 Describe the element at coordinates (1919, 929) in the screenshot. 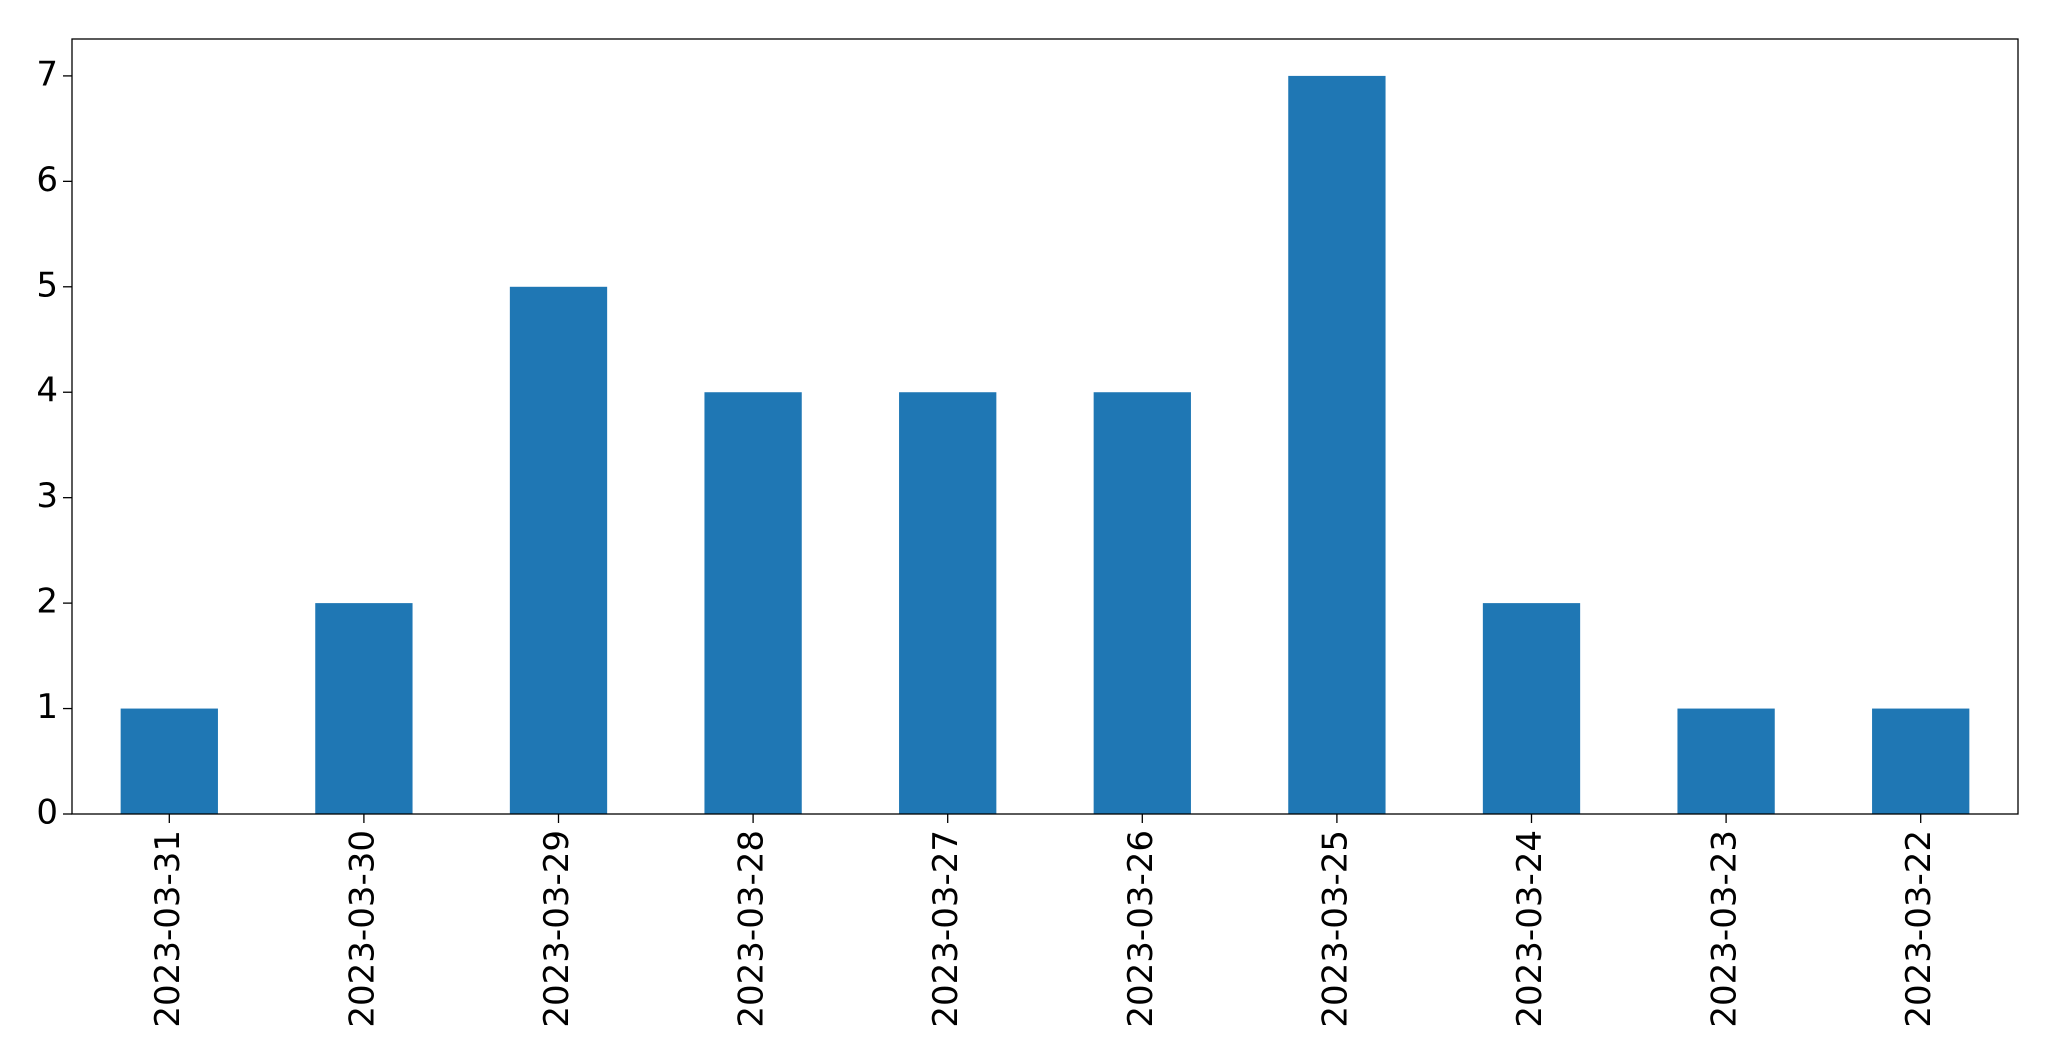

I see `x-tick-label: 2023-03-22` at that location.